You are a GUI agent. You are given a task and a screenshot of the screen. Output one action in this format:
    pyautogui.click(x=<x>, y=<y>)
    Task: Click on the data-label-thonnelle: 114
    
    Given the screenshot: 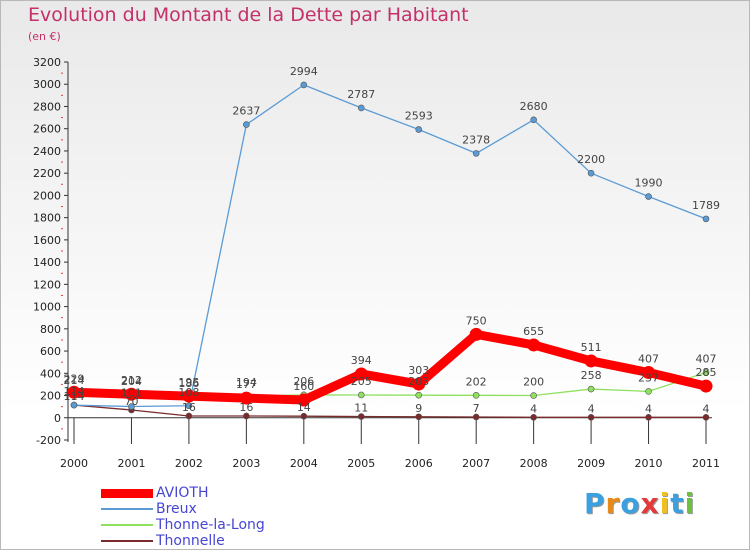 What is the action you would take?
    pyautogui.click(x=74, y=396)
    